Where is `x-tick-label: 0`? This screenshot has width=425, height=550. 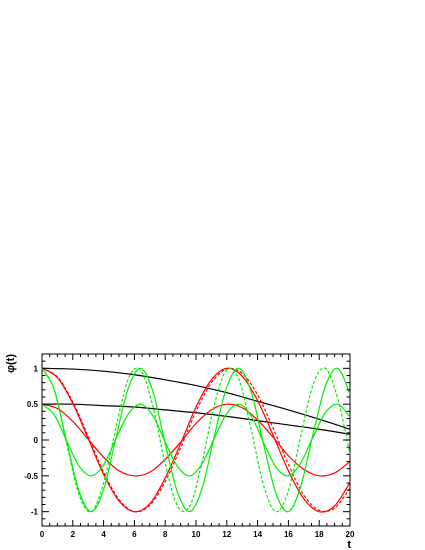 x-tick-label: 0 is located at coordinates (42, 534).